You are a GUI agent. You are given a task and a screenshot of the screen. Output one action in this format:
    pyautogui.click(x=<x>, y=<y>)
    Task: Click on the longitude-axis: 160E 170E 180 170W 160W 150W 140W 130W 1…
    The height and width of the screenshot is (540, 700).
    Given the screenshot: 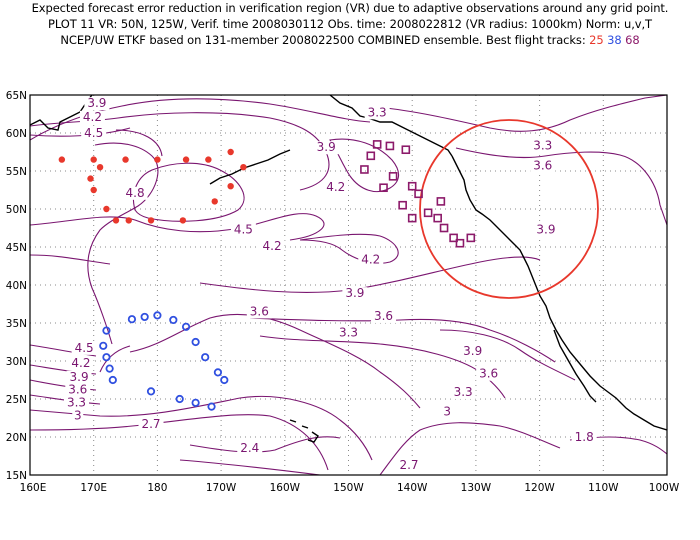 What is the action you would take?
    pyautogui.click(x=350, y=488)
    